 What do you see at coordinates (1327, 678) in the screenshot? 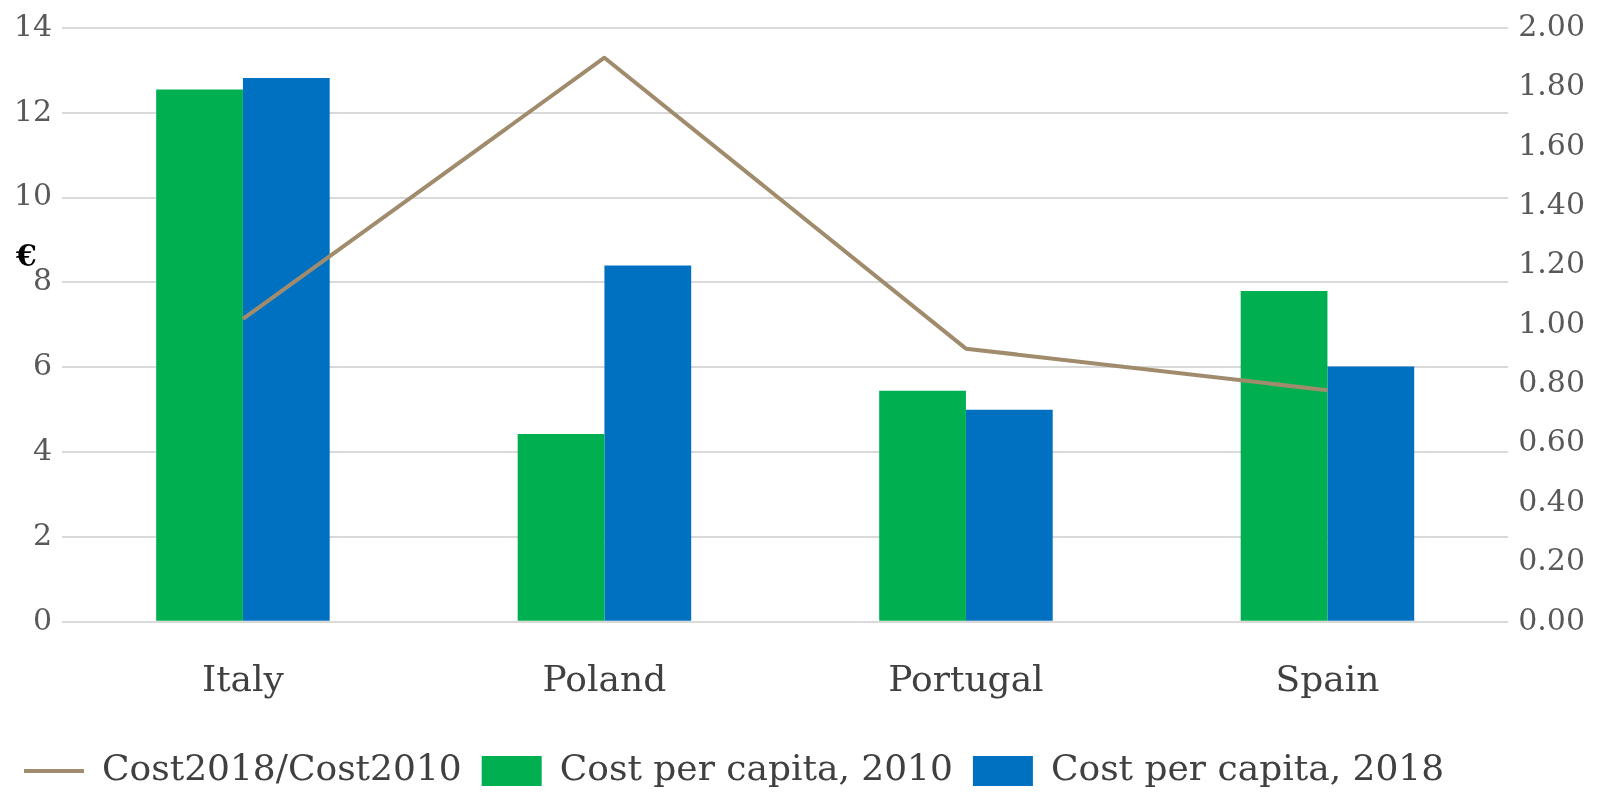
I see `x-tick-label: Spain` at bounding box center [1327, 678].